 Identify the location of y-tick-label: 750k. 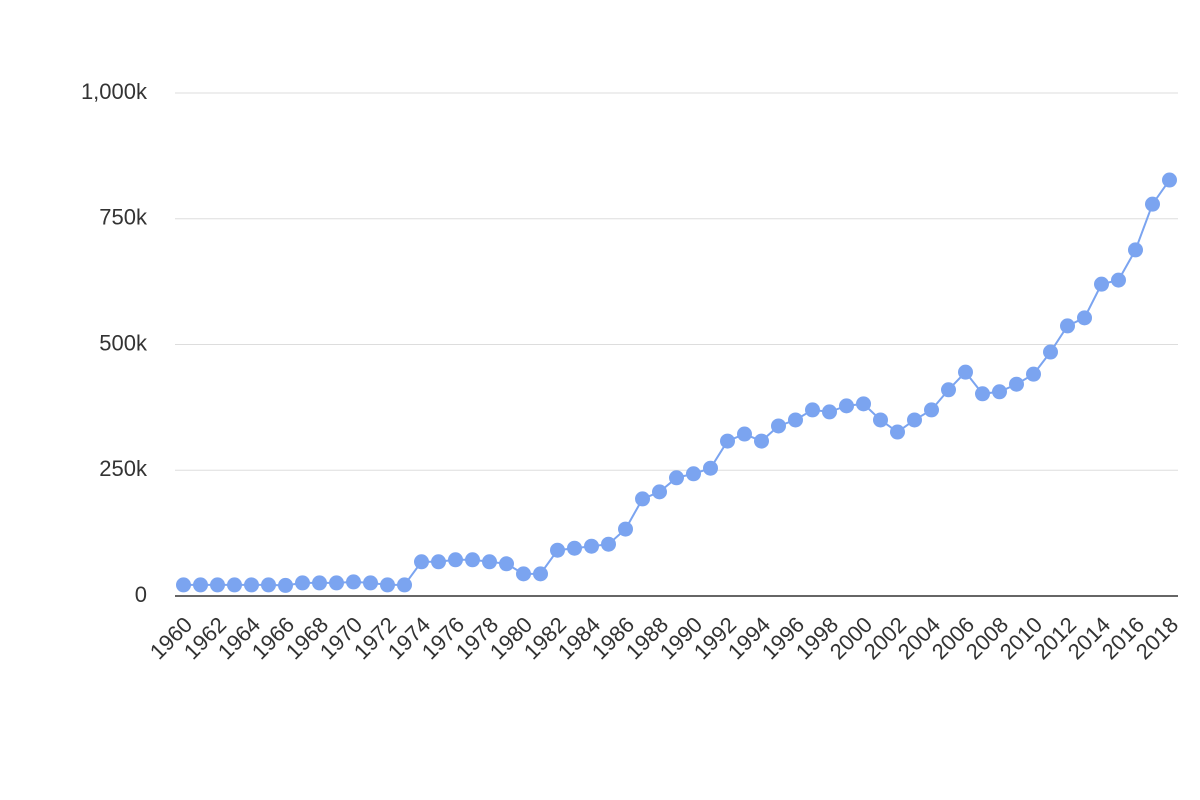
(123, 217).